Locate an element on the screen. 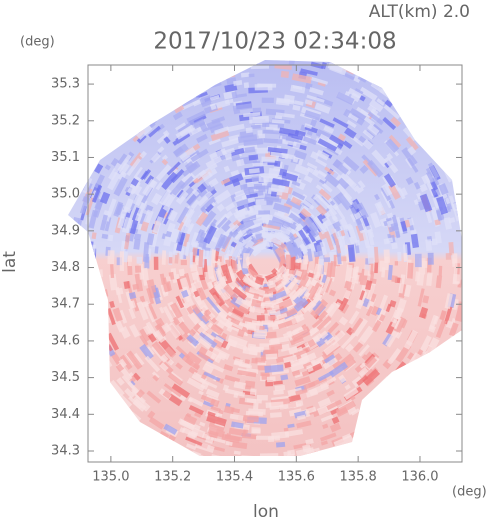 This screenshot has width=491, height=521. x-tick-label: 135.0 is located at coordinates (110, 477).